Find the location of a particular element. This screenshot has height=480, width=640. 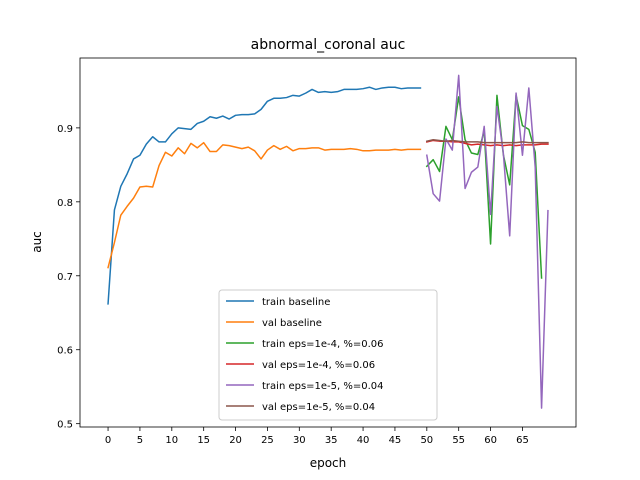

y-tick-label: 0.8 is located at coordinates (65, 203).